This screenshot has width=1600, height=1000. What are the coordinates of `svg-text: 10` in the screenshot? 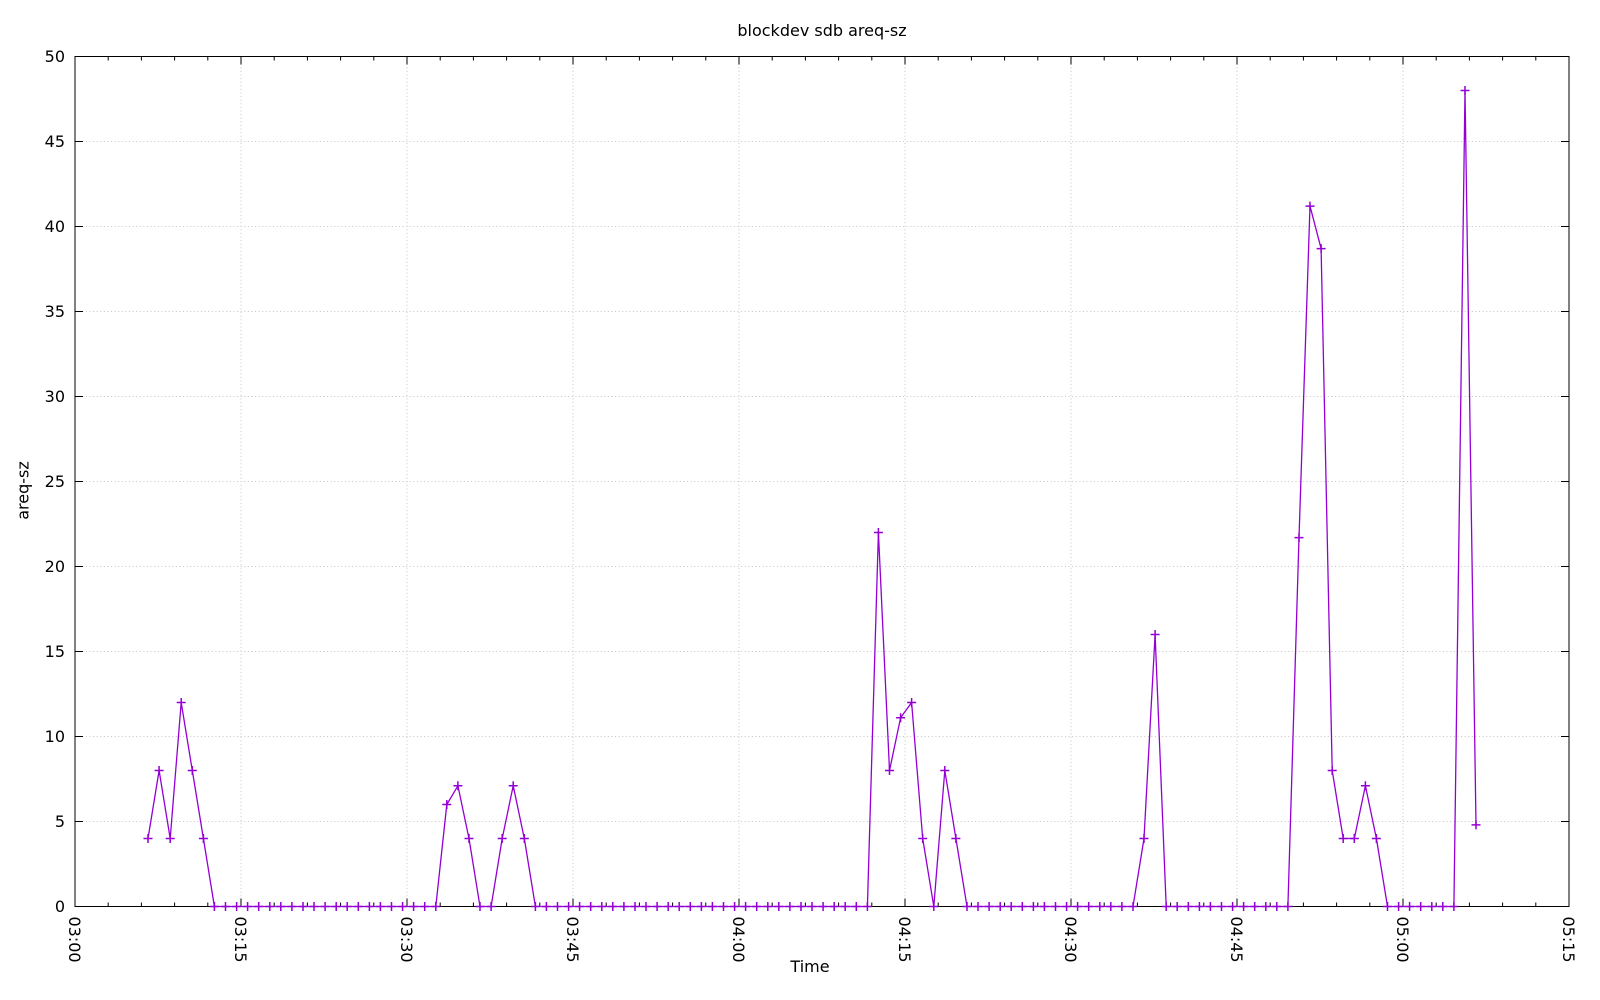 It's located at (55, 736).